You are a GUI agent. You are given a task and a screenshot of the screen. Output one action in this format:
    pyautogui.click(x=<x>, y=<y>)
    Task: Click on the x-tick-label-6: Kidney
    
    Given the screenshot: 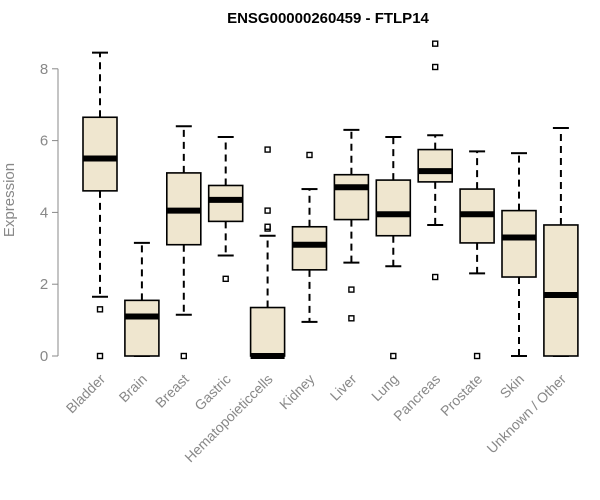 What is the action you would take?
    pyautogui.click(x=297, y=392)
    